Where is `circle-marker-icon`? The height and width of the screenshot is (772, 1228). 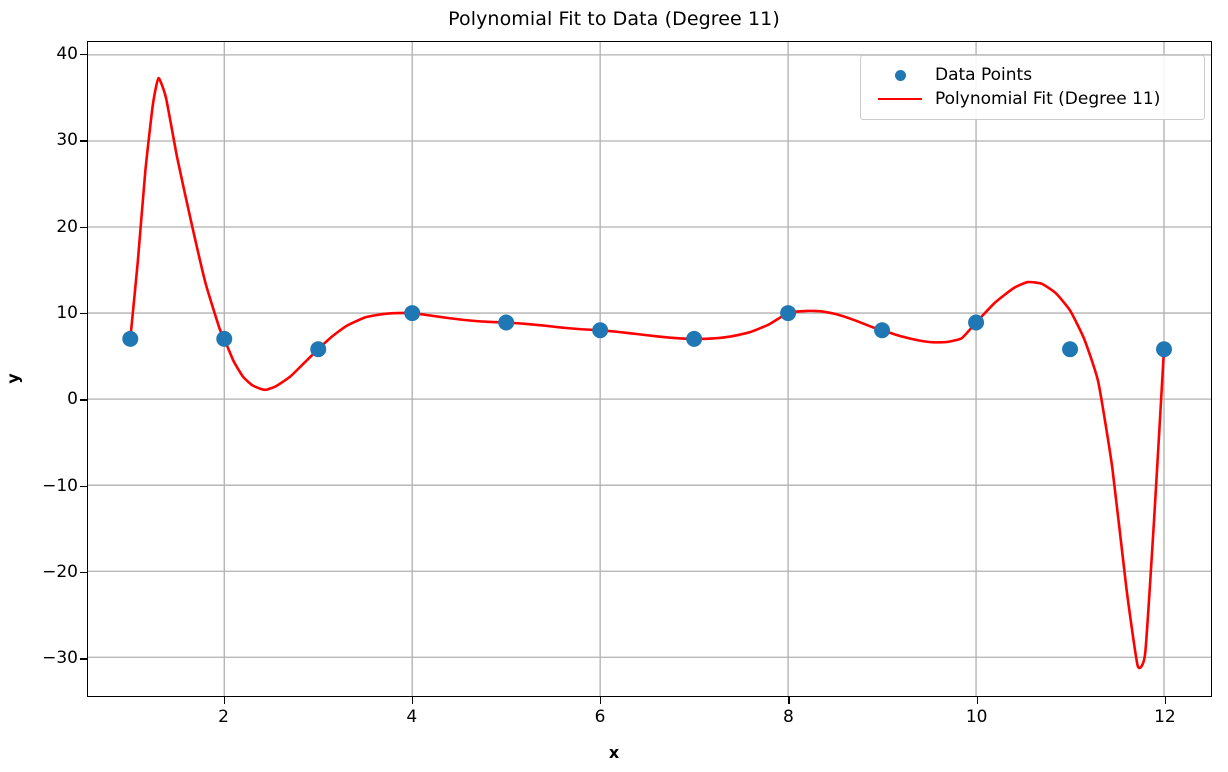 circle-marker-icon is located at coordinates (900, 75).